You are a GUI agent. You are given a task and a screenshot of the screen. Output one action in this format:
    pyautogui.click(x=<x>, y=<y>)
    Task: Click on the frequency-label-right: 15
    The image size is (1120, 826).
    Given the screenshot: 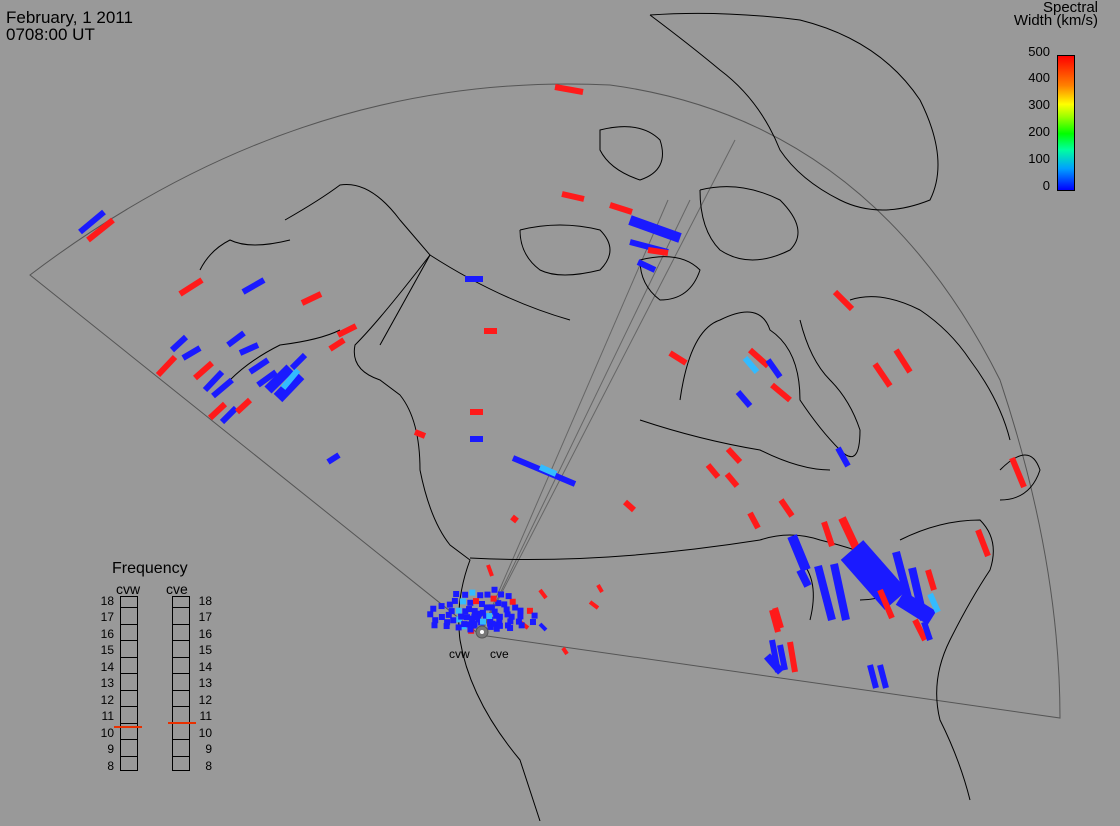 What is the action you would take?
    pyautogui.click(x=205, y=650)
    